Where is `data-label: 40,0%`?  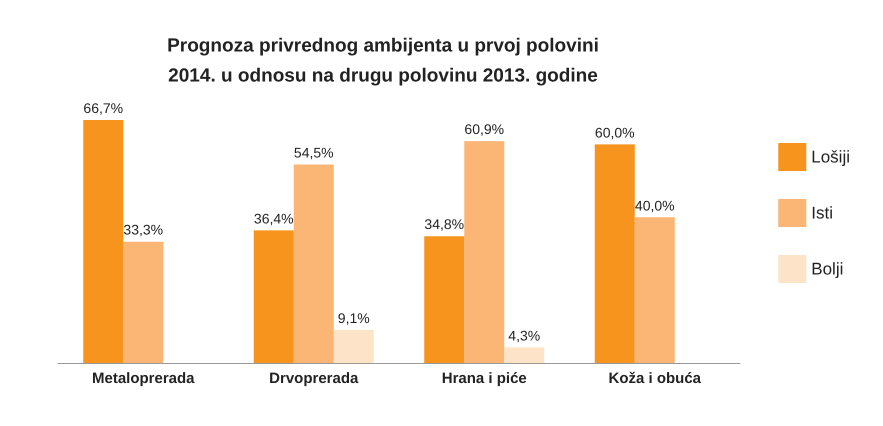
data-label: 40,0% is located at coordinates (654, 205).